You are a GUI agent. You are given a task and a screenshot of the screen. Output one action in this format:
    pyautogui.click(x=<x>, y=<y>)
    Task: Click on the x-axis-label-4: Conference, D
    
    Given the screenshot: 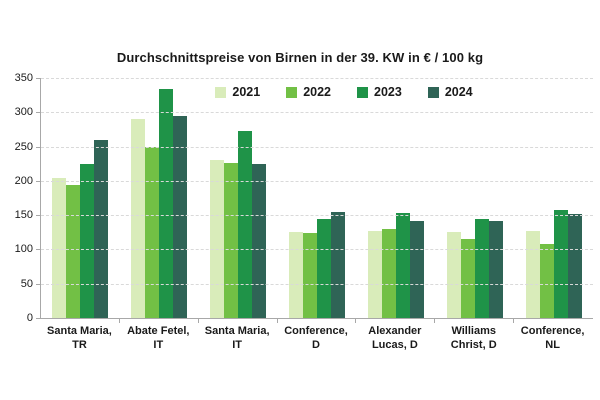 What is the action you would take?
    pyautogui.click(x=316, y=338)
    